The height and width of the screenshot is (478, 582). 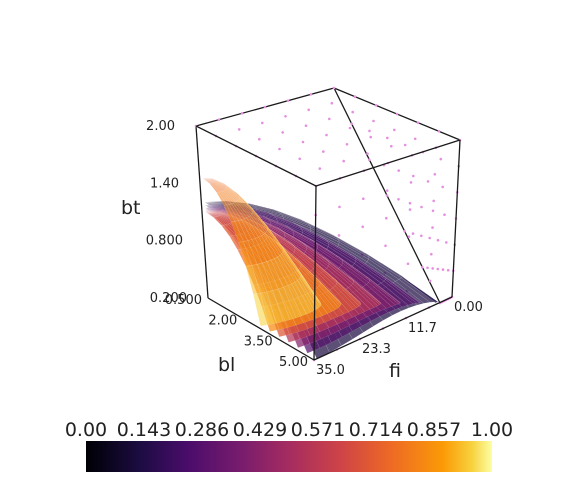 What do you see at coordinates (388, 163) in the screenshot?
I see `box-edge-front-top-right` at bounding box center [388, 163].